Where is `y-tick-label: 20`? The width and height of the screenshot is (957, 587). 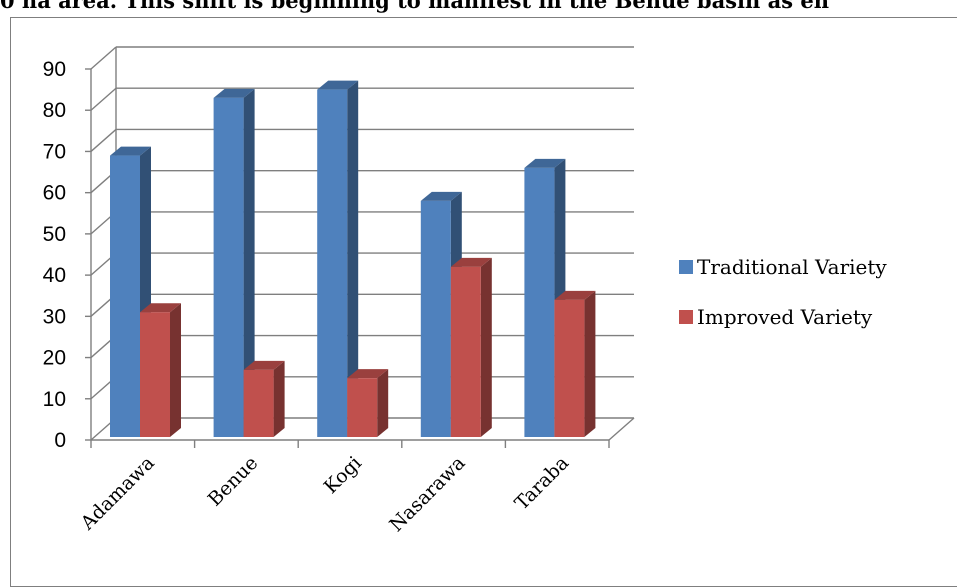 y-tick-label: 20 is located at coordinates (54, 358).